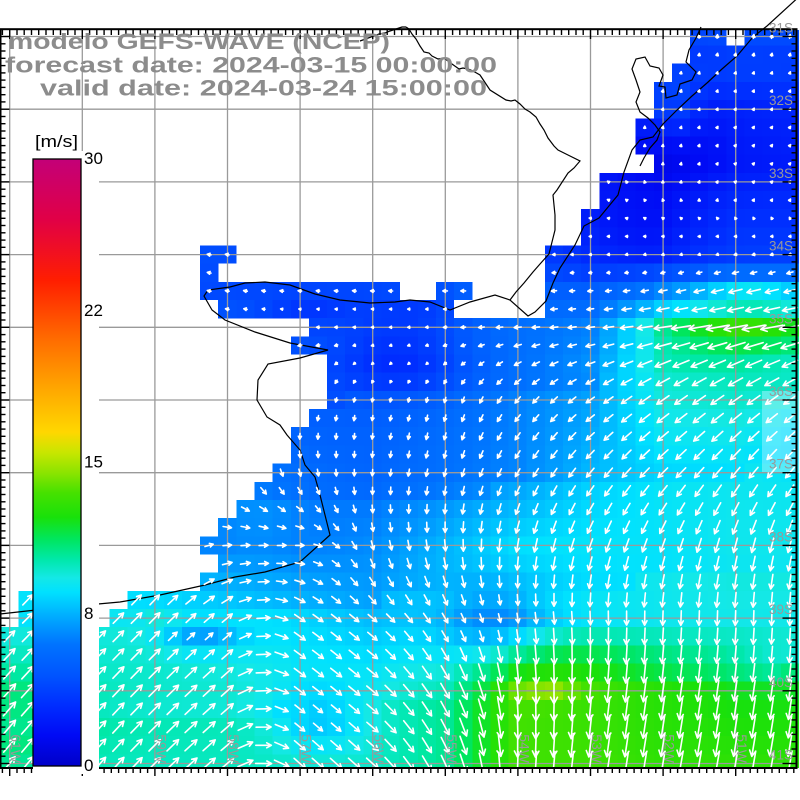 The image size is (800, 800). What do you see at coordinates (781, 173) in the screenshot?
I see `svg-text: 33S` at bounding box center [781, 173].